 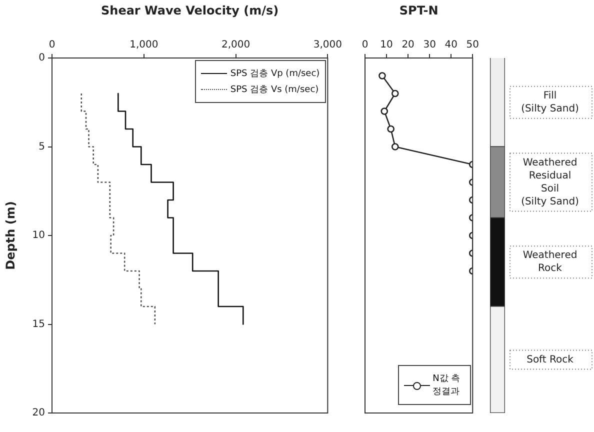 What do you see at coordinates (327, 45) in the screenshot?
I see `x-tick-label: 3,000` at bounding box center [327, 45].